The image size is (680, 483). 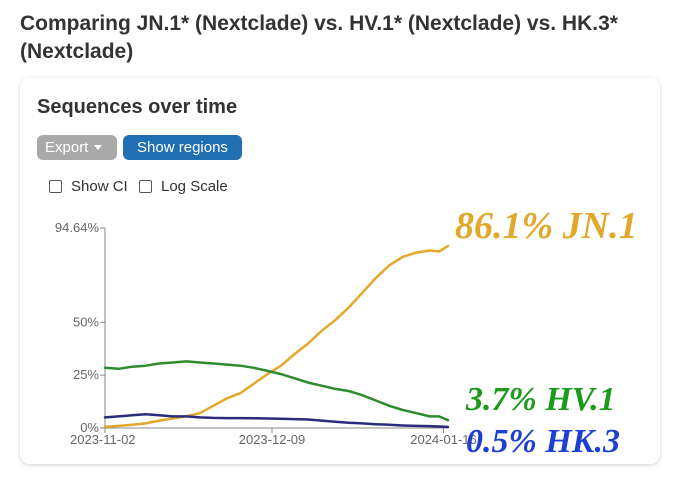 I want to click on card-title: Sequences over time, so click(x=137, y=107).